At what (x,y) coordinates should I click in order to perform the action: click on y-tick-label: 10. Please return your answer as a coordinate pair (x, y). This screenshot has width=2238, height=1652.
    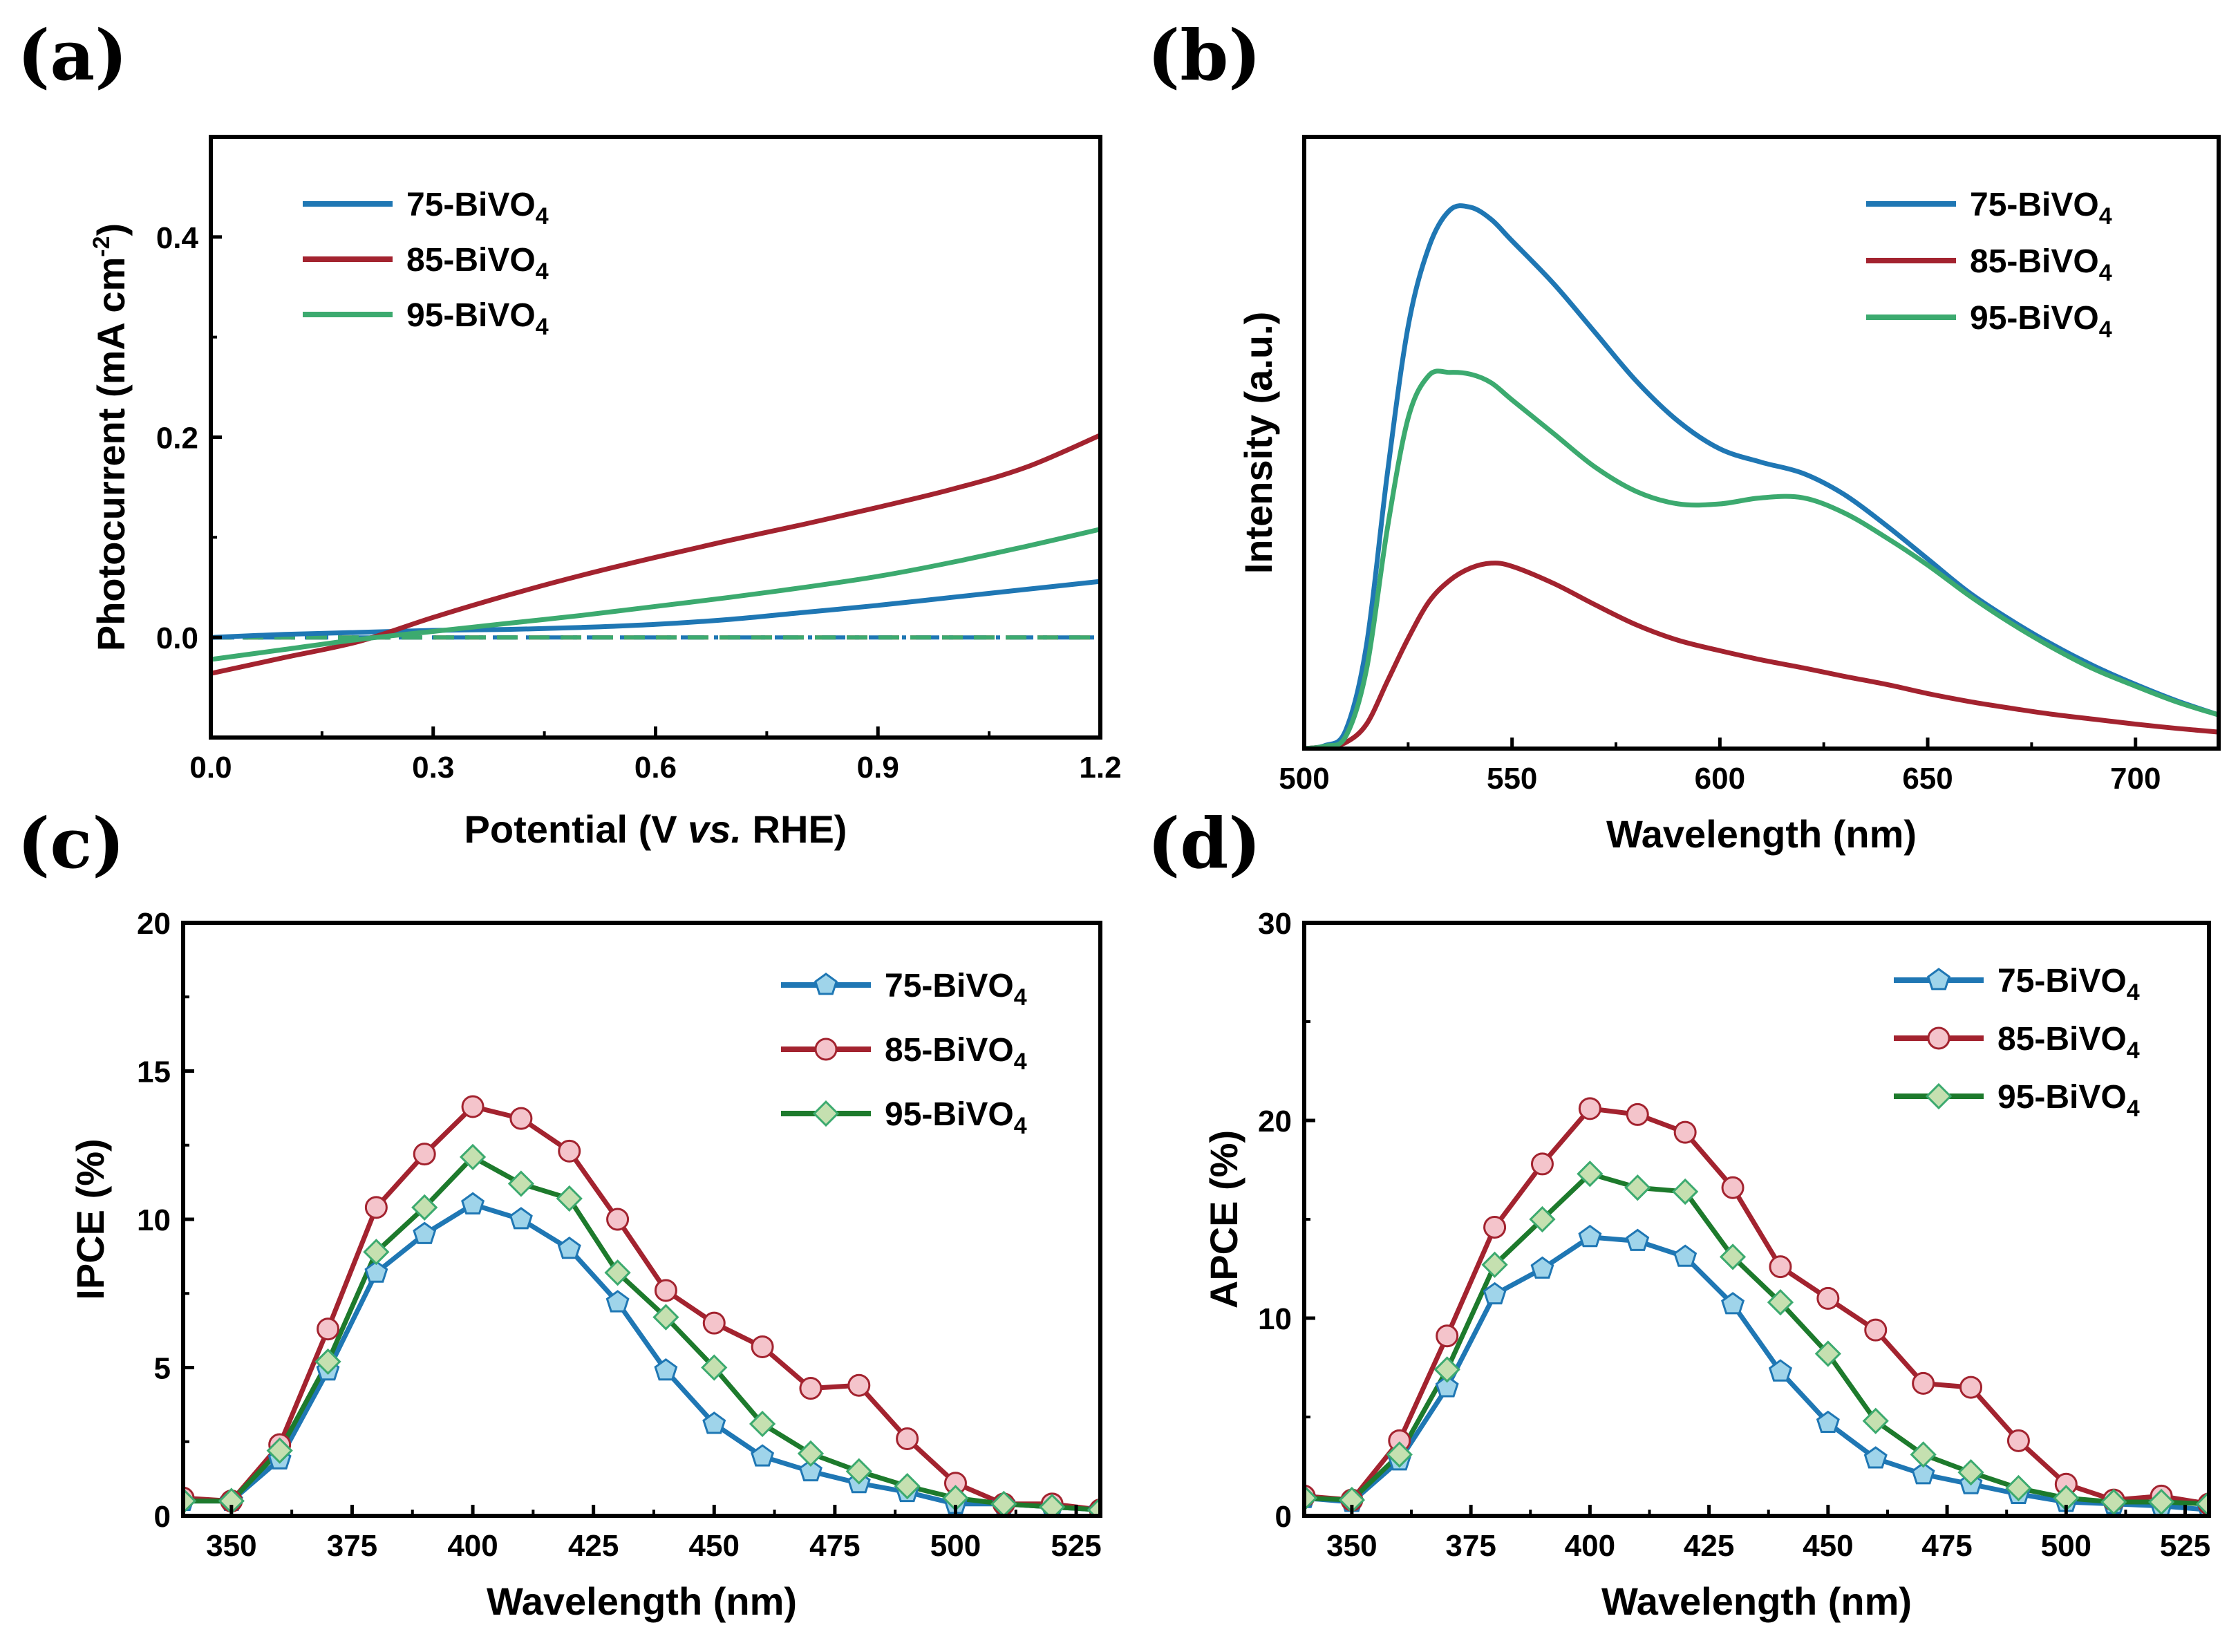
    Looking at the image, I should click on (154, 1220).